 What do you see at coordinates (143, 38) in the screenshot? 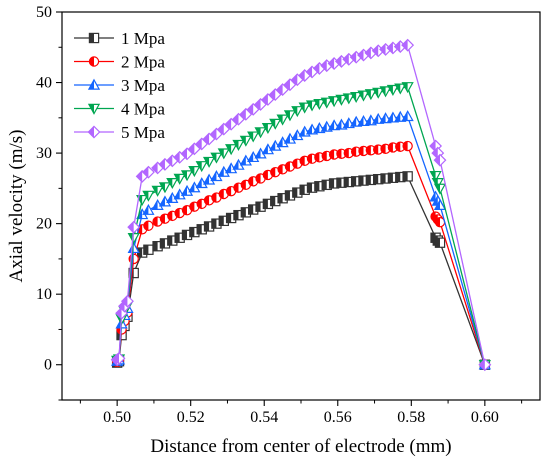
I see `legend-label: 1 Mpa` at bounding box center [143, 38].